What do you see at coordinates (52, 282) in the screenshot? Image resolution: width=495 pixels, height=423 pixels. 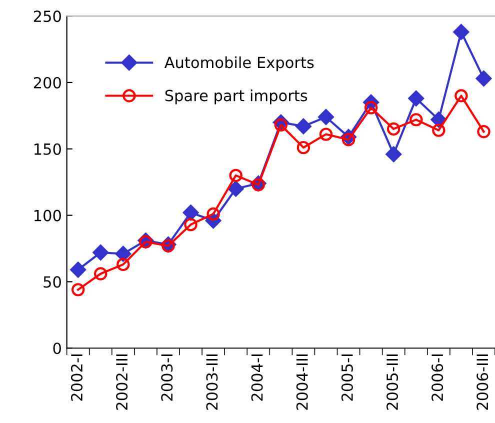 I see `y-tick-label: 50` at bounding box center [52, 282].